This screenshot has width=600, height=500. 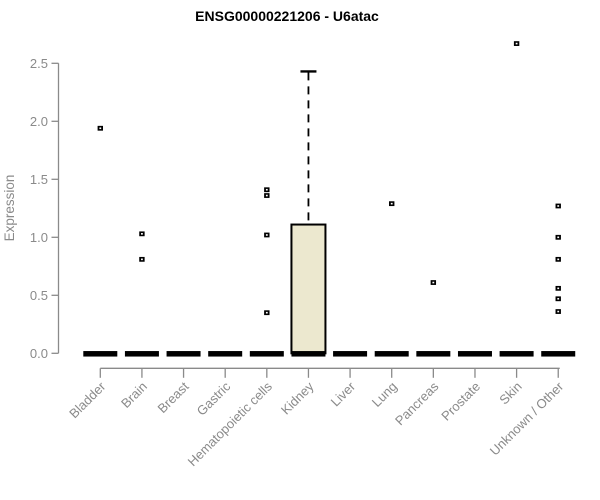 I want to click on box, so click(x=308, y=289).